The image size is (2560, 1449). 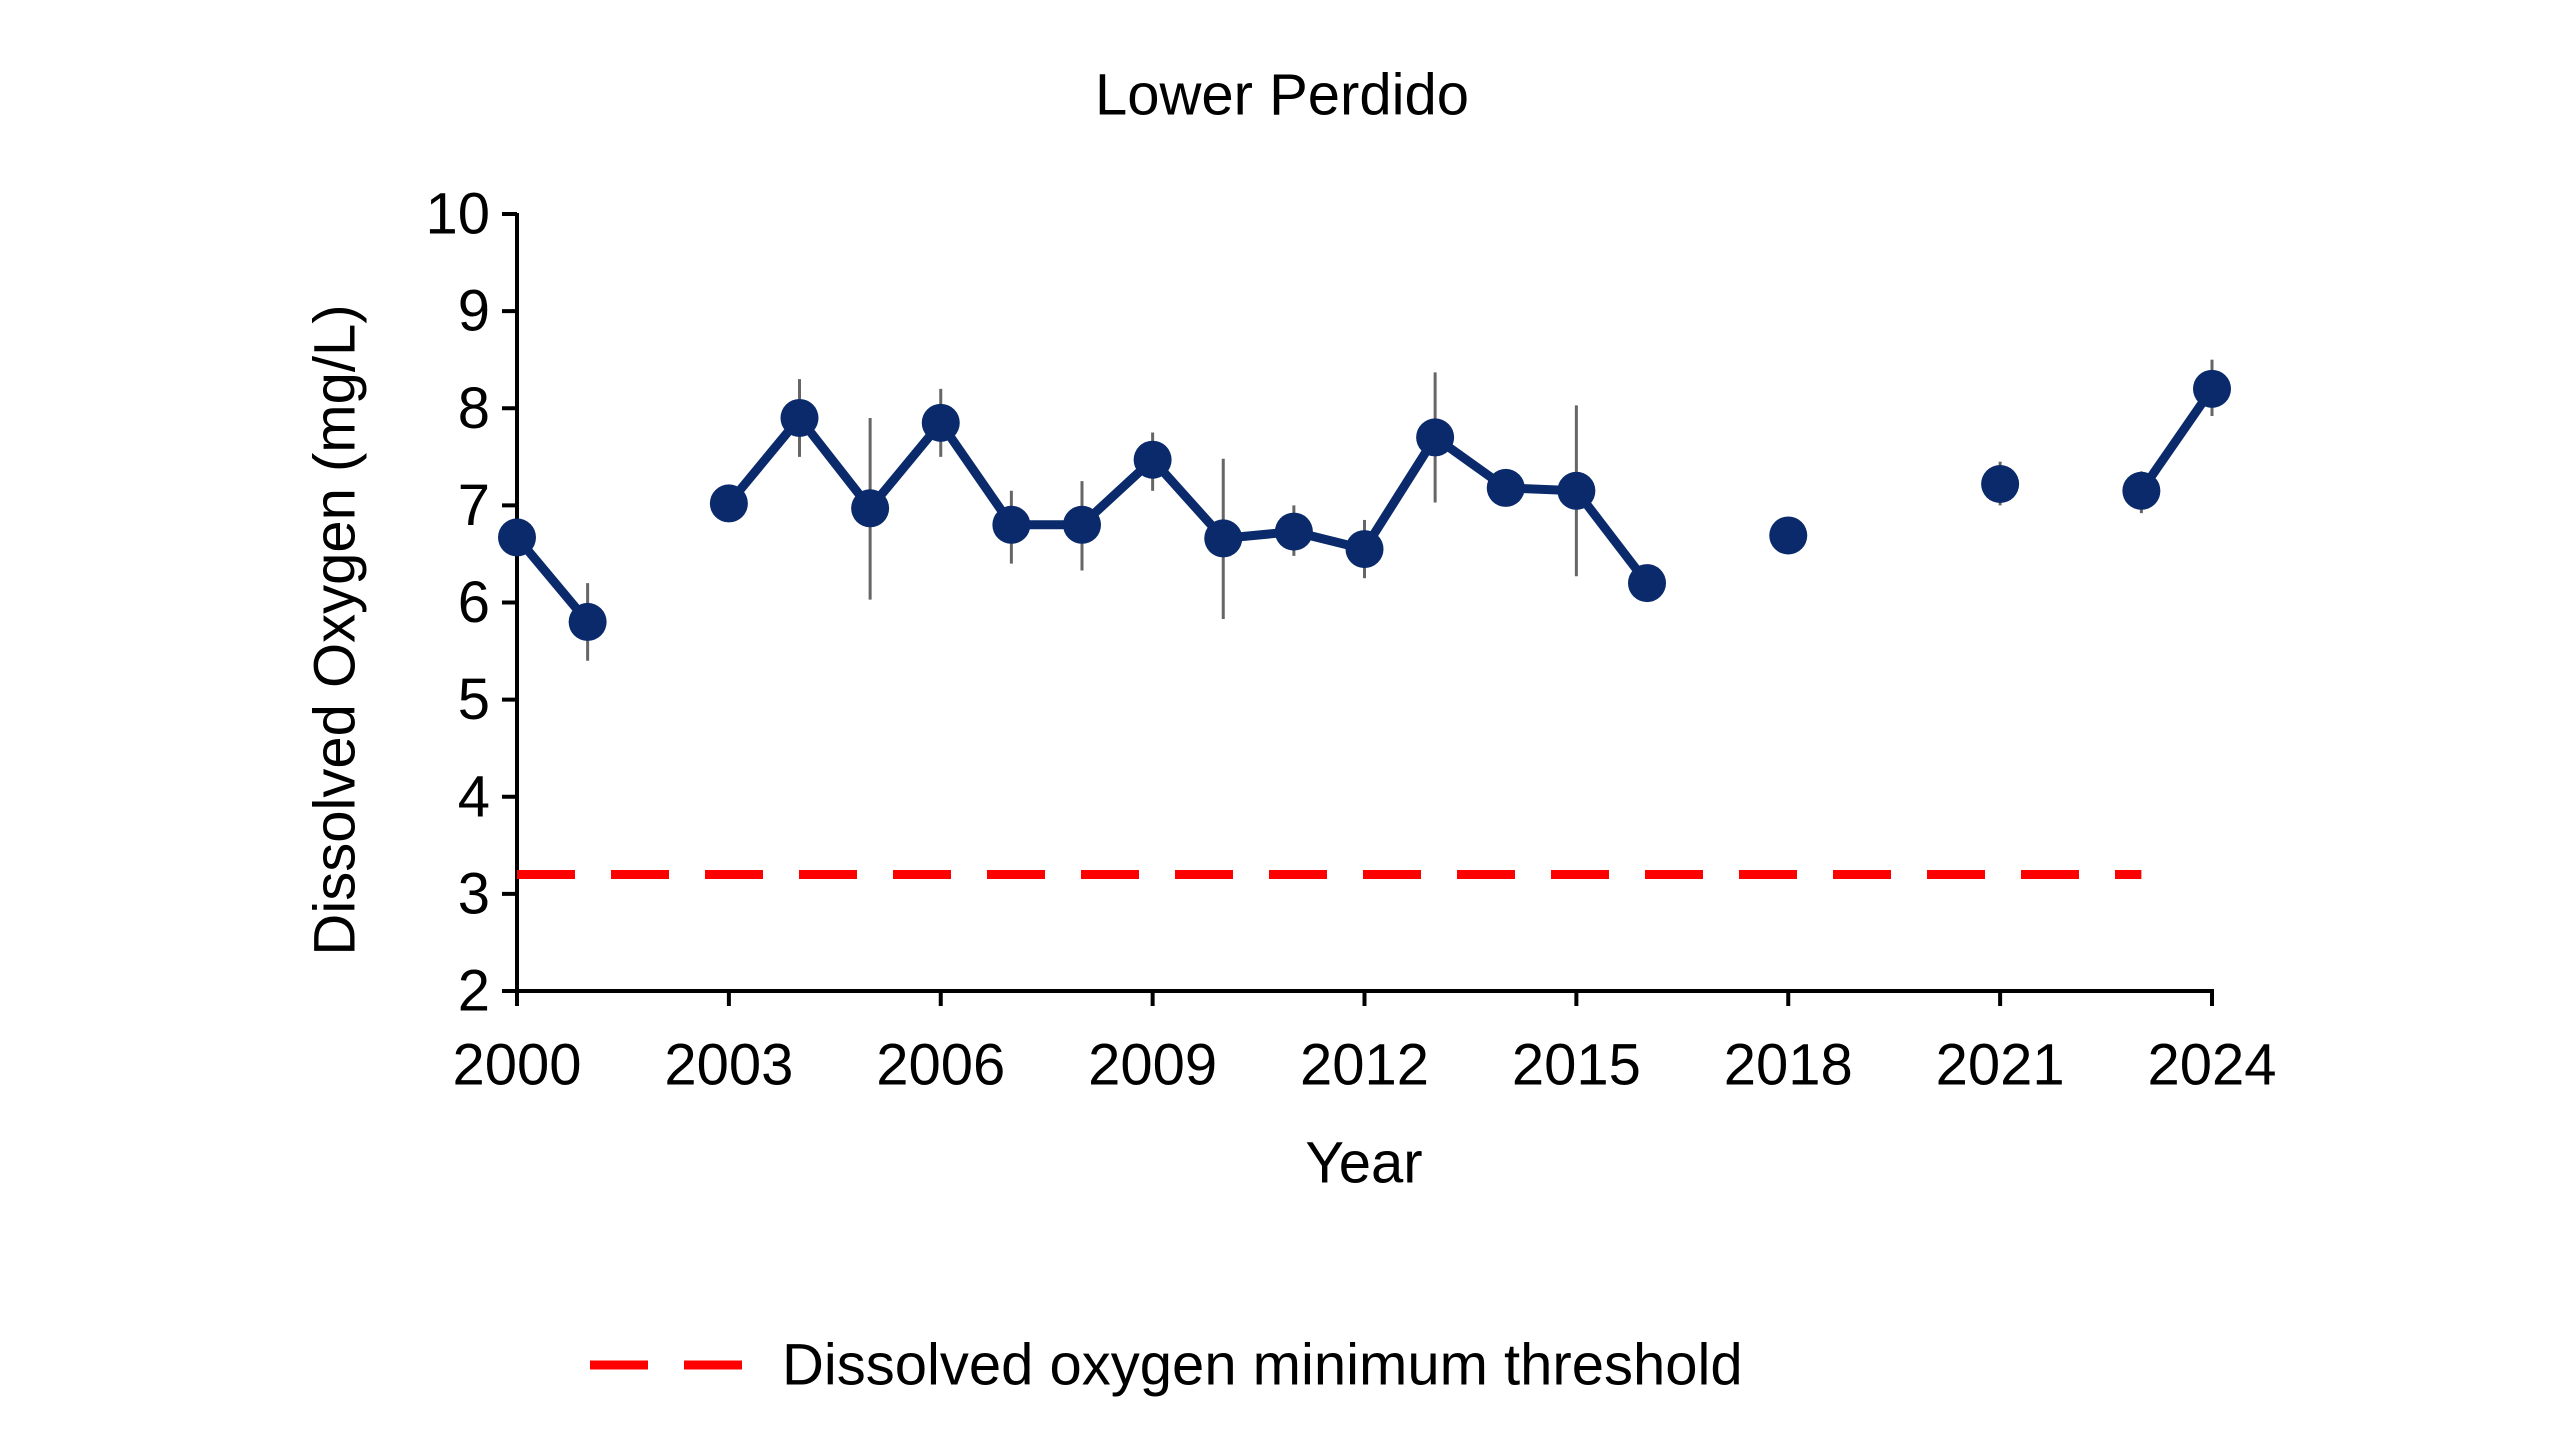 What do you see at coordinates (2211, 1065) in the screenshot?
I see `x-tick-label: 2024` at bounding box center [2211, 1065].